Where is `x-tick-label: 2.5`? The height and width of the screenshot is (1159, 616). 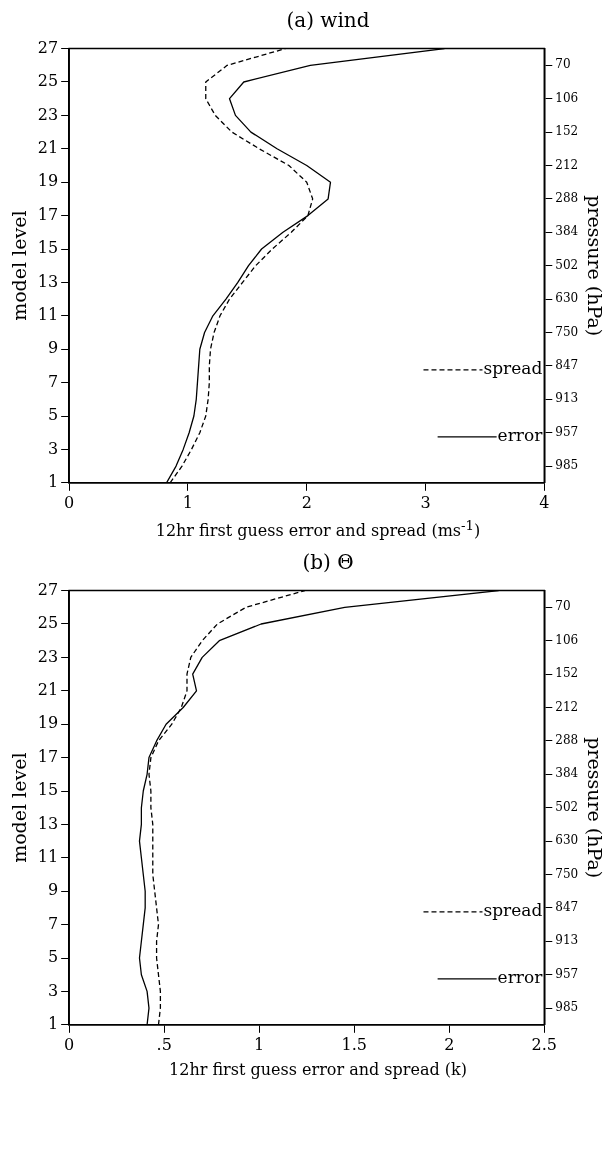
x-tick-label: 2.5 is located at coordinates (544, 1044).